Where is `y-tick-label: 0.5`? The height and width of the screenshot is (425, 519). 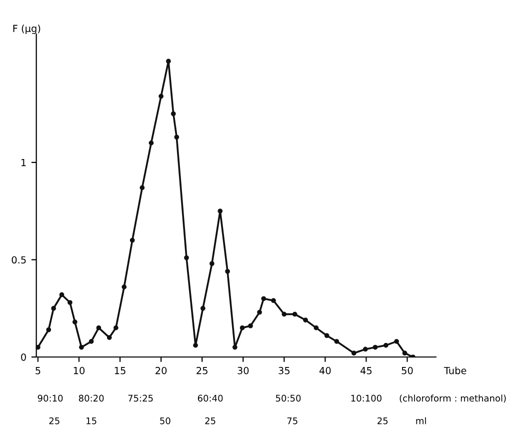 y-tick-label: 0.5 is located at coordinates (19, 260).